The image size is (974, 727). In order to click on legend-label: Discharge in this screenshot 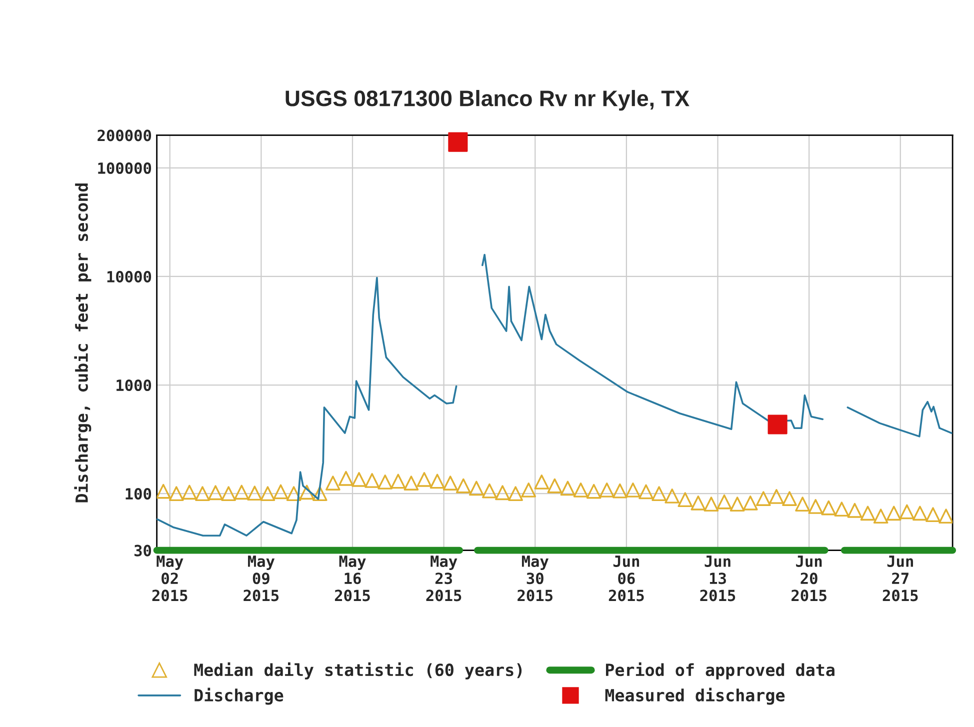, I will do `click(239, 696)`.